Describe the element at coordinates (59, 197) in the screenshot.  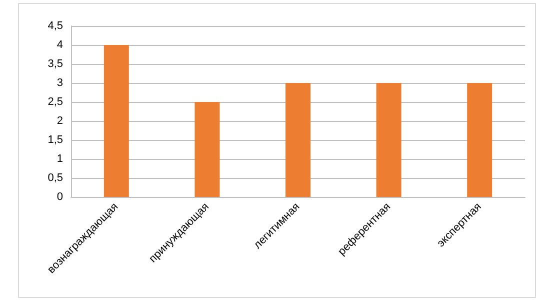
I see `y-tick-label: 0` at that location.